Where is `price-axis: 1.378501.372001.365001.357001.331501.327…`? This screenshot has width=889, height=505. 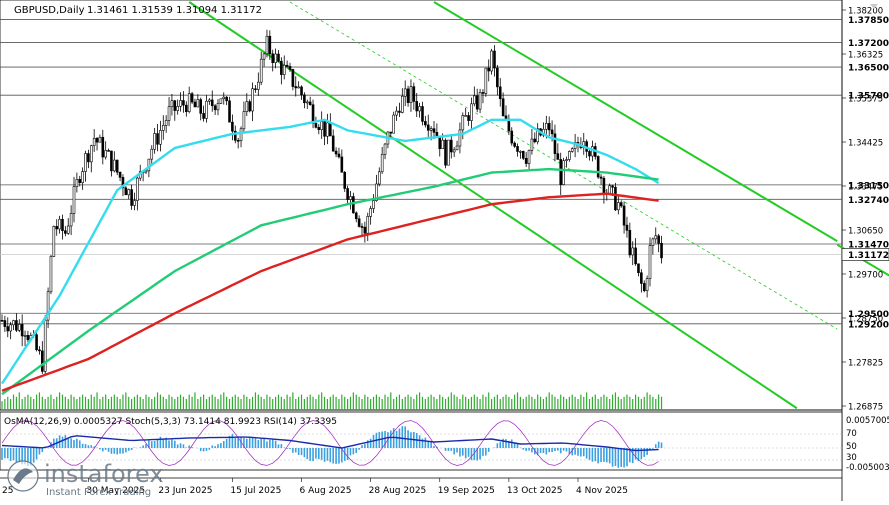
price-axis: 1.378501.372001.365001.357001.331501.327… is located at coordinates (865, 240).